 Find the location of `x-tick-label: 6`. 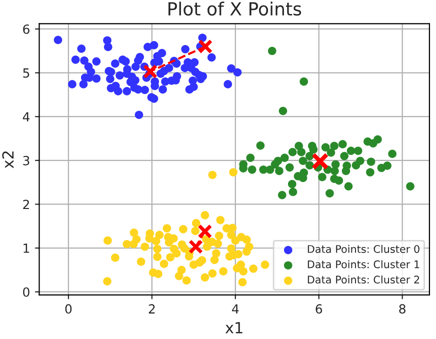

x-tick-label: 6 is located at coordinates (319, 309).